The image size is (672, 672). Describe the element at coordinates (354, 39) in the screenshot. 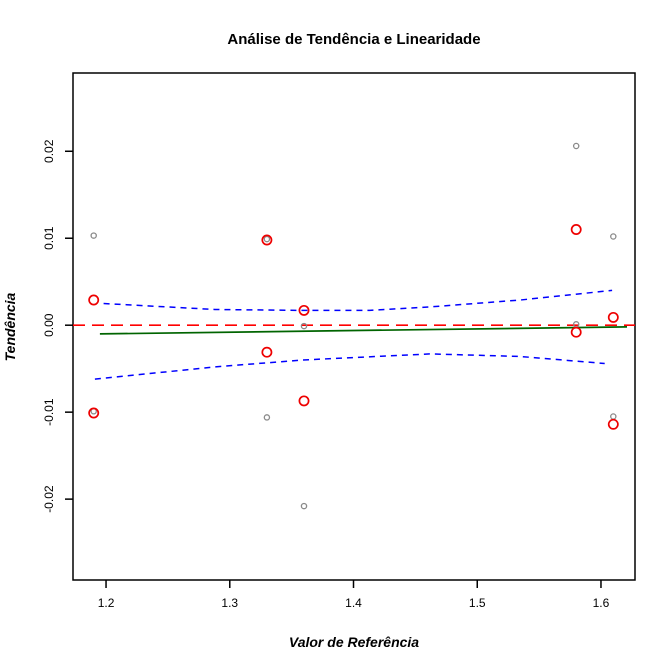

I see `chart-title: Análise de Tendência e Linearidade` at that location.